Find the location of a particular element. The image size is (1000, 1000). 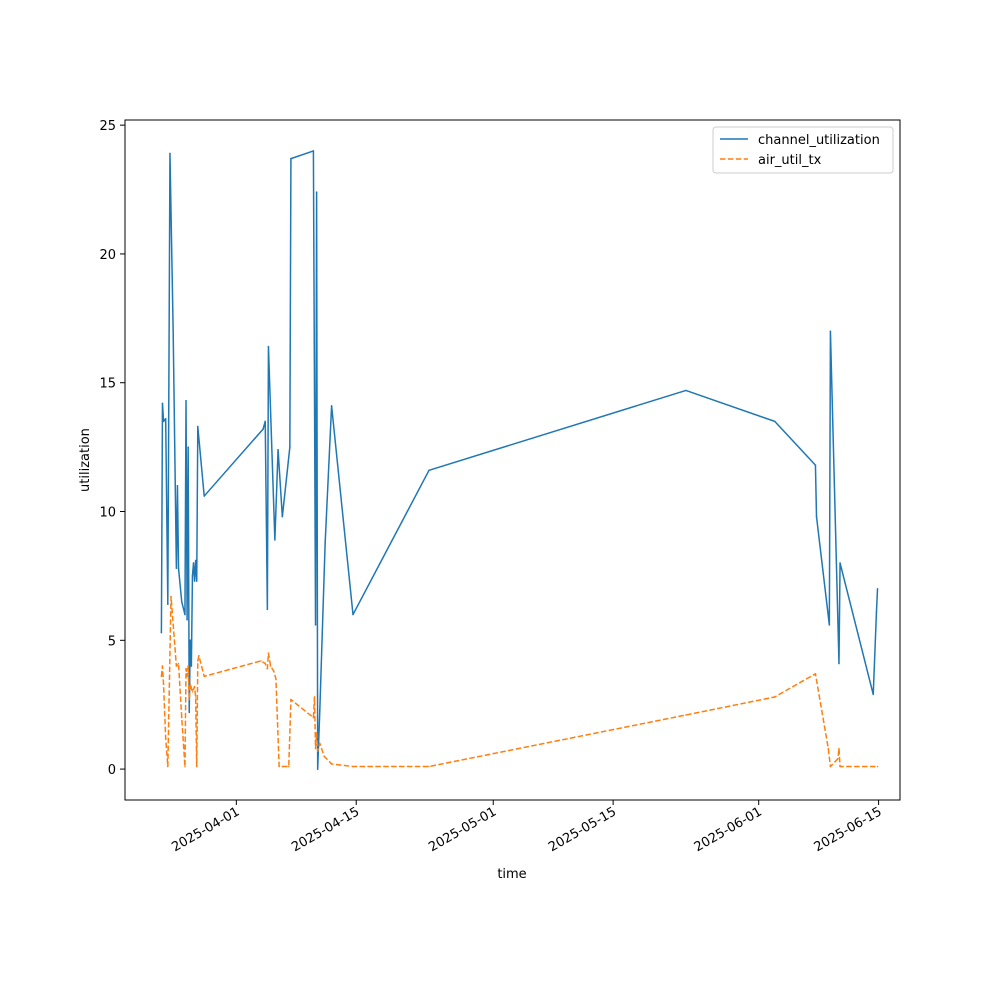

legend-label-channel-utilization: channel_utilization is located at coordinates (819, 140).